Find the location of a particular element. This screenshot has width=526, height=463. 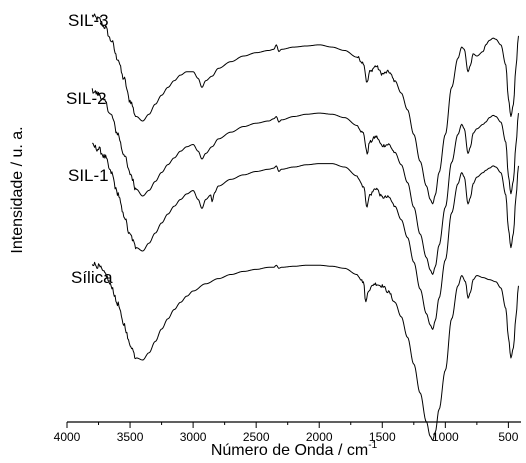

y-axis-label: Intensidade / u. a. is located at coordinates (17, 189).